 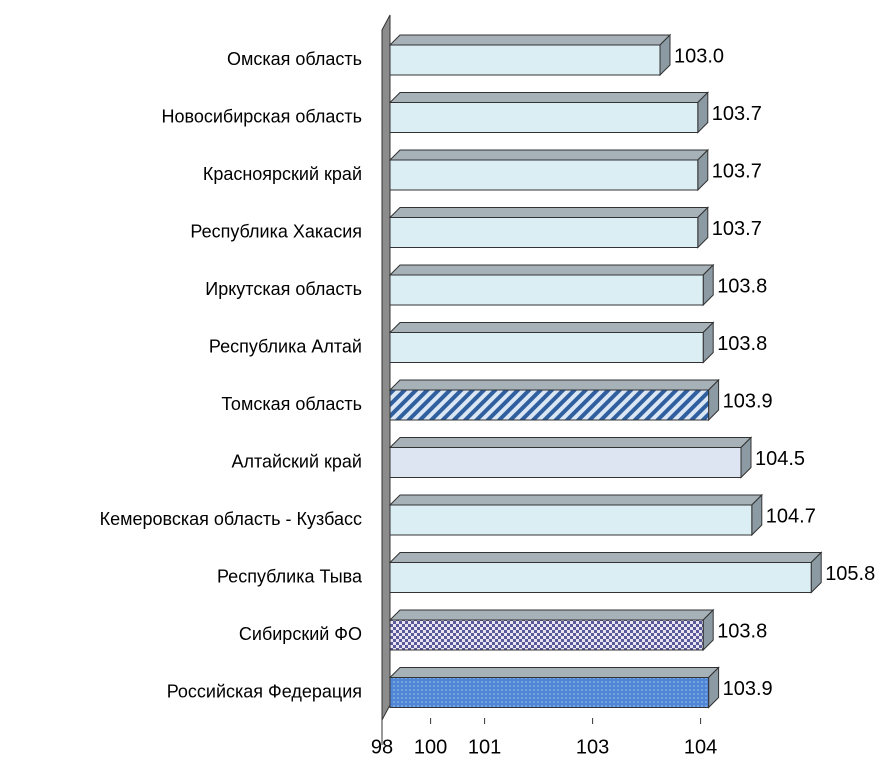 What do you see at coordinates (231, 519) in the screenshot?
I see `category-label: Кемеровская область - Кузбасс` at bounding box center [231, 519].